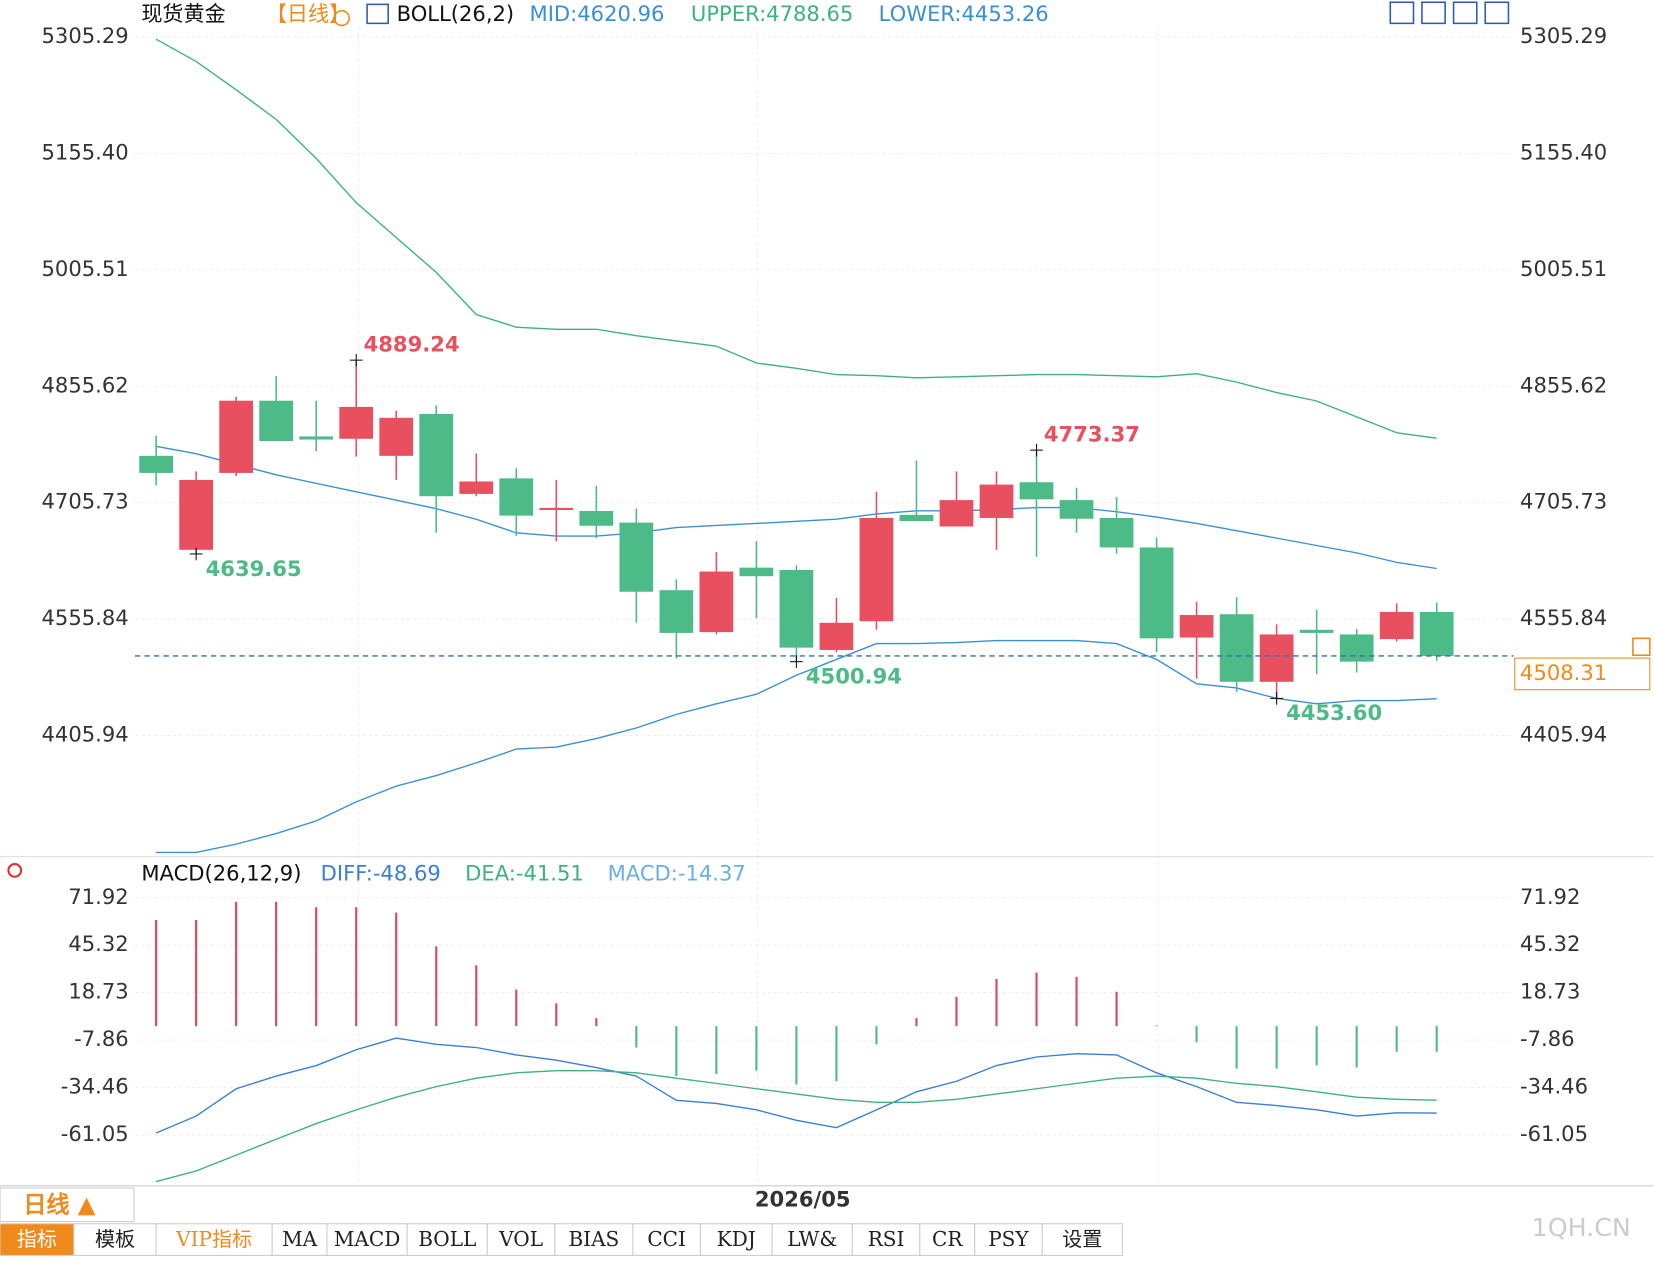  I want to click on tab-label: BIAS, so click(593, 1239).